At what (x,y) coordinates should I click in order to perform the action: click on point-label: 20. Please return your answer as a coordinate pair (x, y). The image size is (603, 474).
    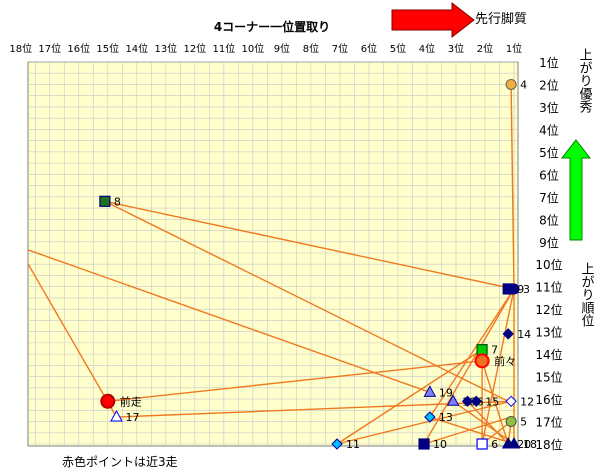
    Looking at the image, I should click on (524, 444).